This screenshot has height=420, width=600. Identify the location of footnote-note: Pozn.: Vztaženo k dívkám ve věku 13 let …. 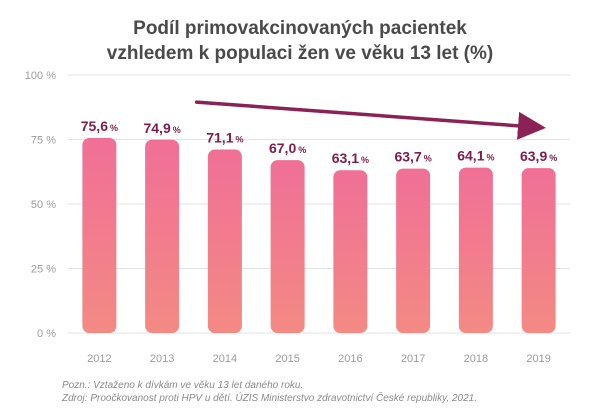
(183, 385).